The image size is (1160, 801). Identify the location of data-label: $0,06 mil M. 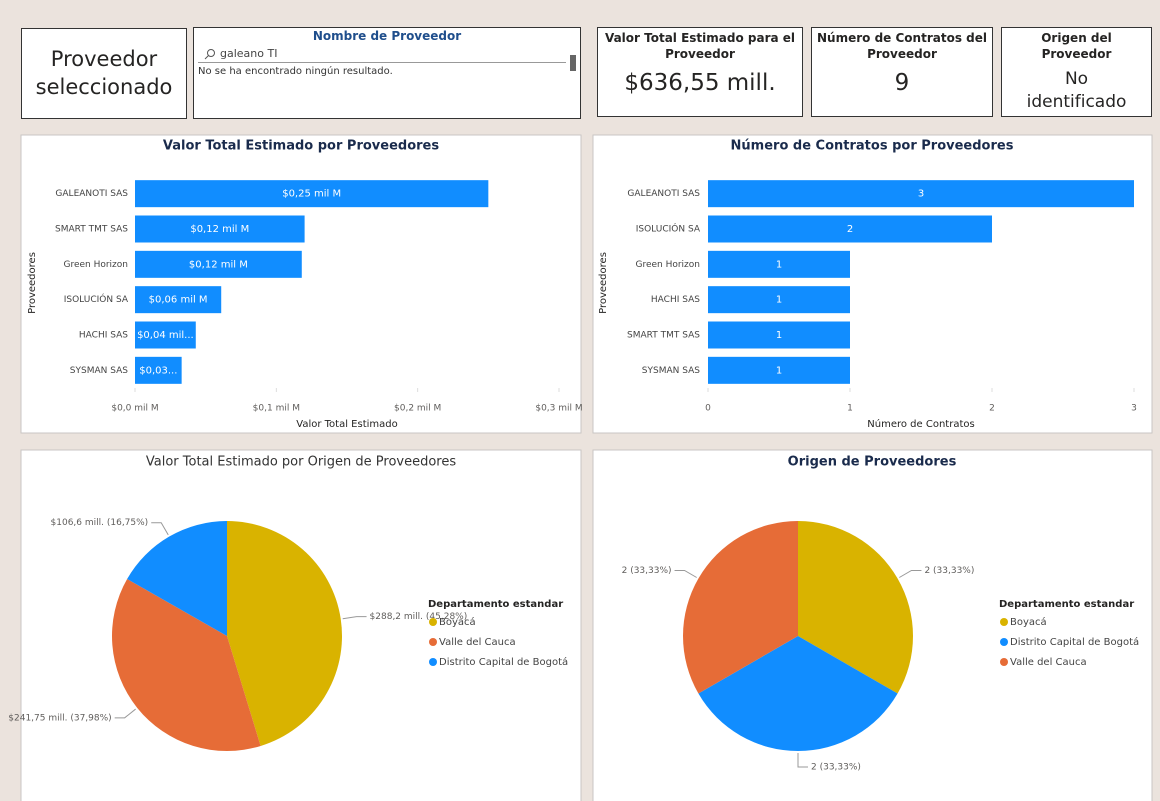
(178, 300).